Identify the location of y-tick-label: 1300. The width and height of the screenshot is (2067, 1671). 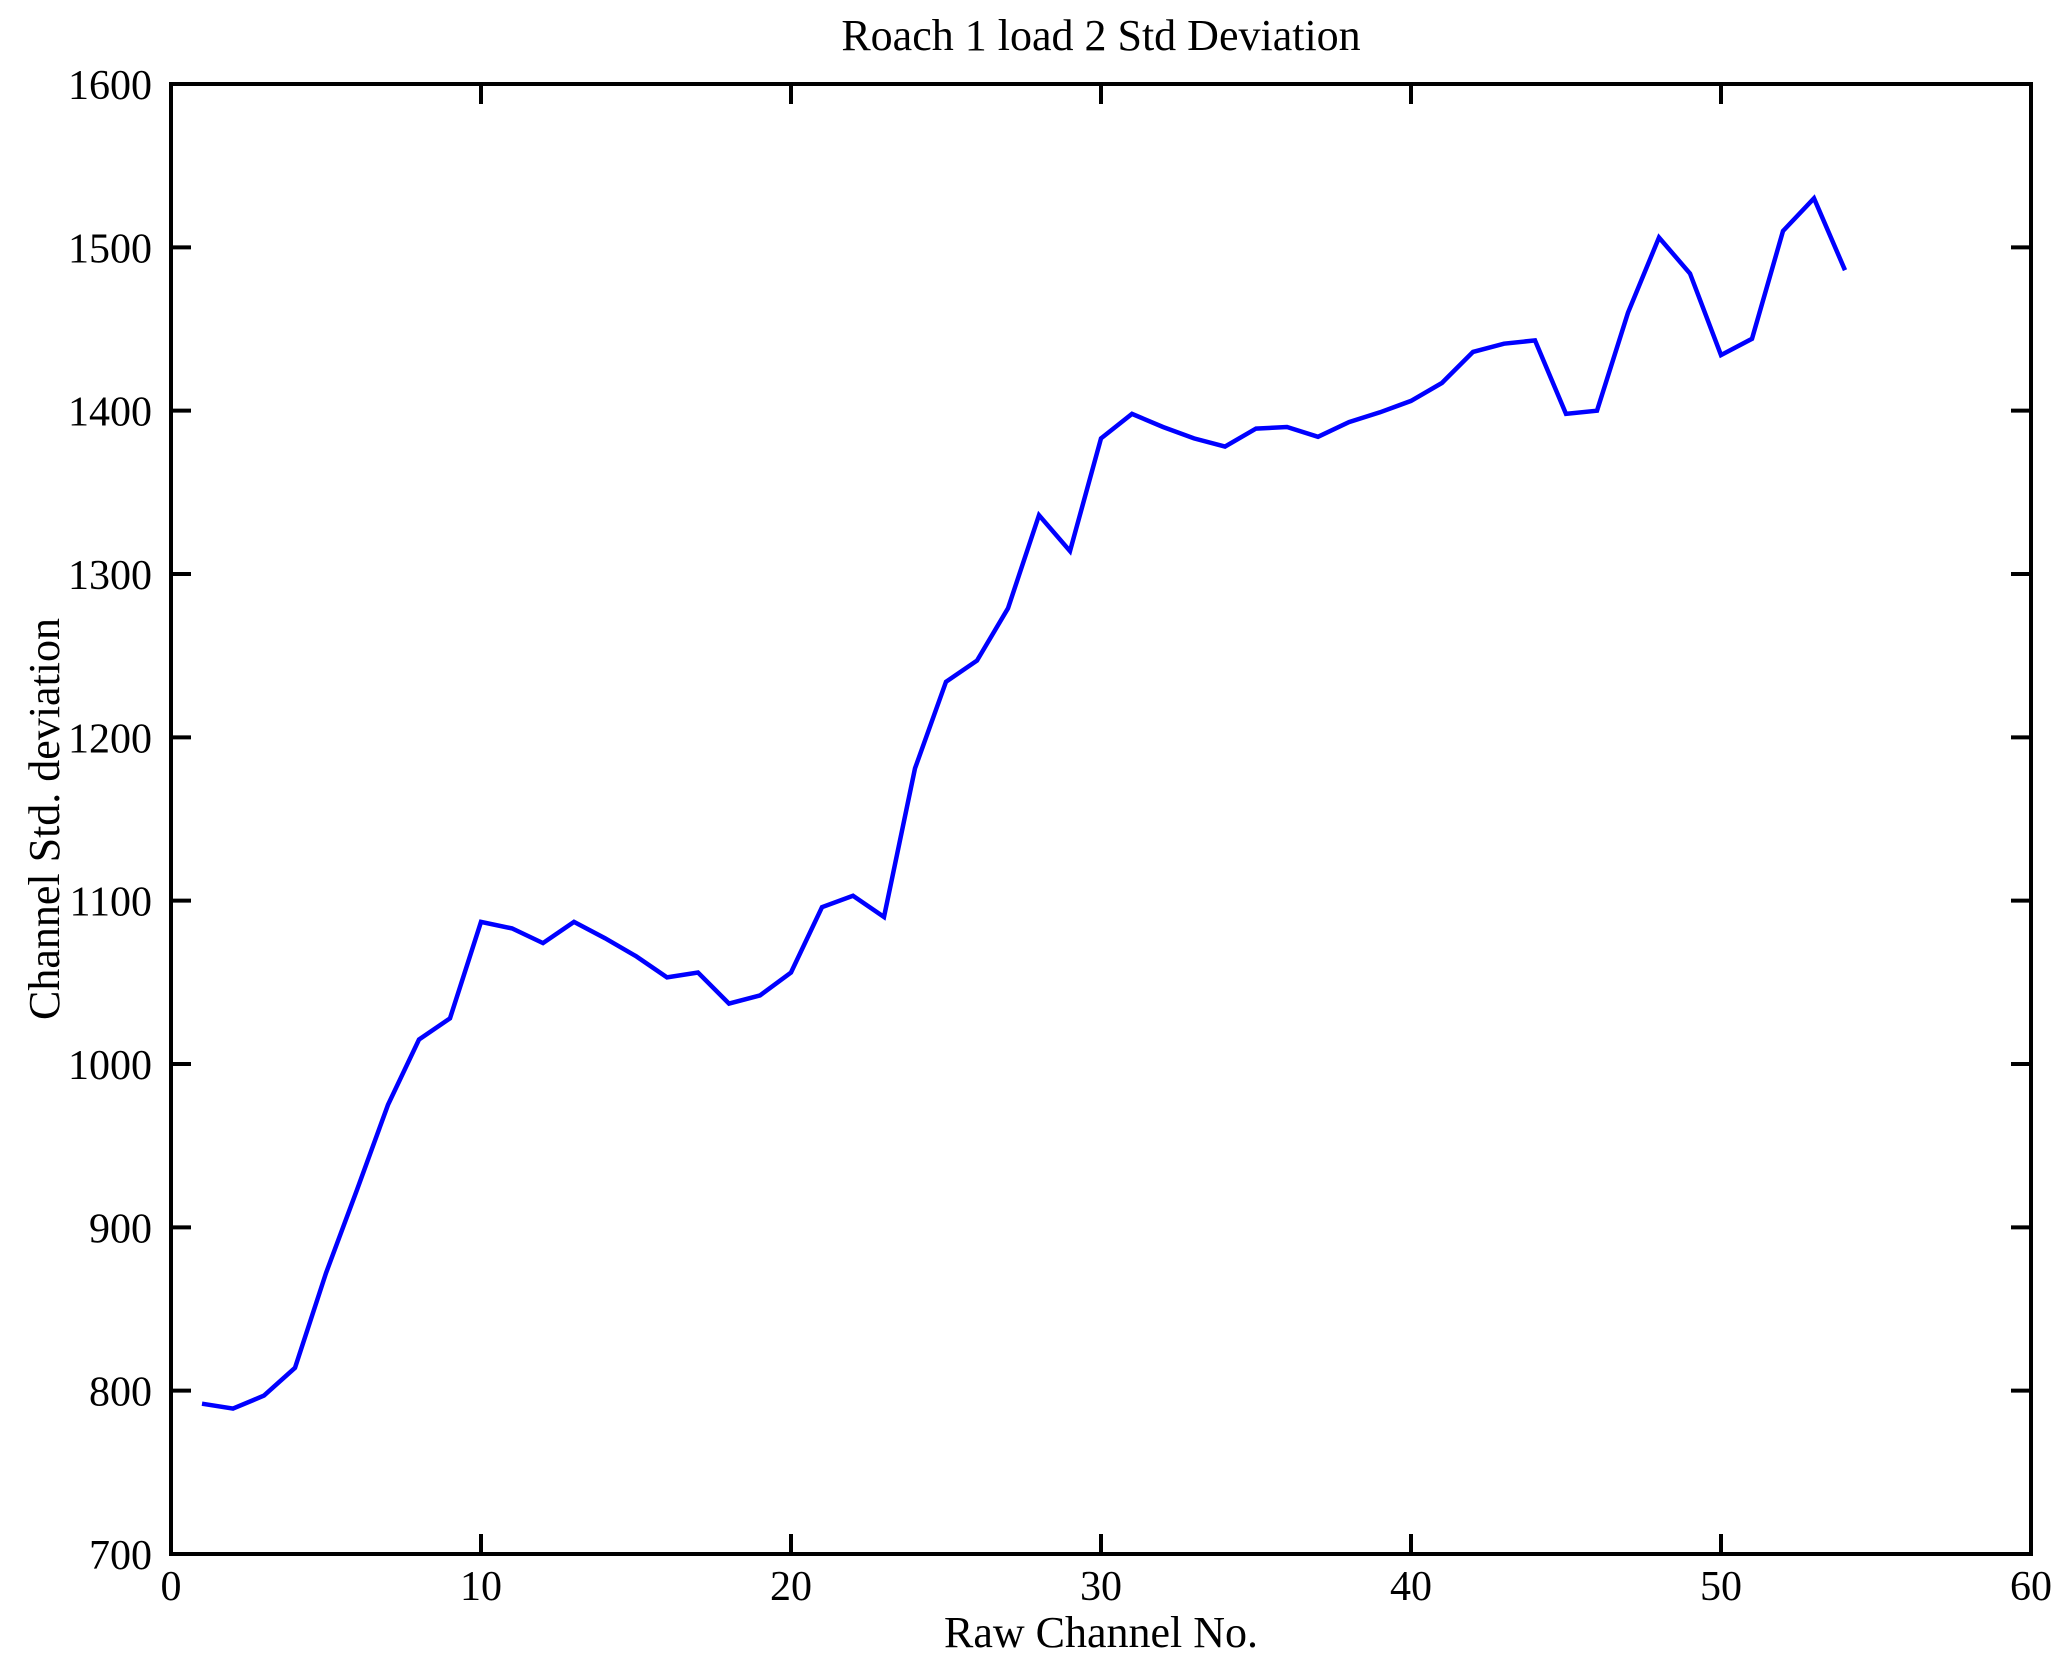
(110, 576).